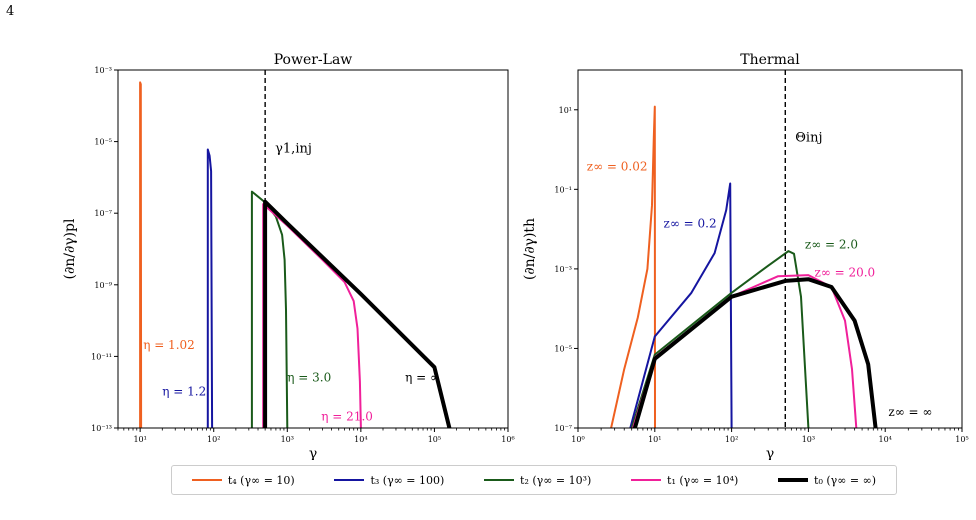 The height and width of the screenshot is (520, 976). What do you see at coordinates (793, 480) in the screenshot?
I see `legend-line-t0` at bounding box center [793, 480].